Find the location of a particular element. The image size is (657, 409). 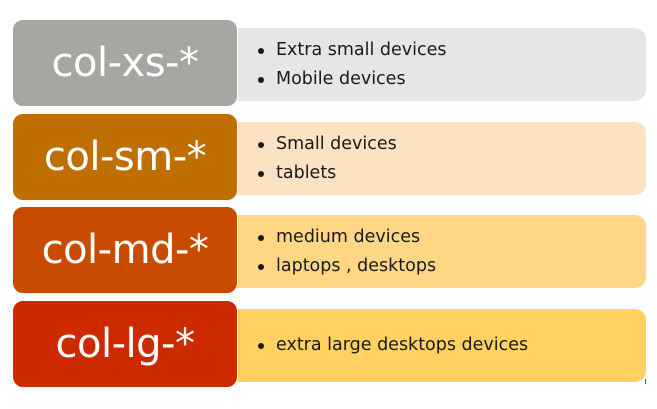

class-label-box: col-sm-* is located at coordinates (125, 157).